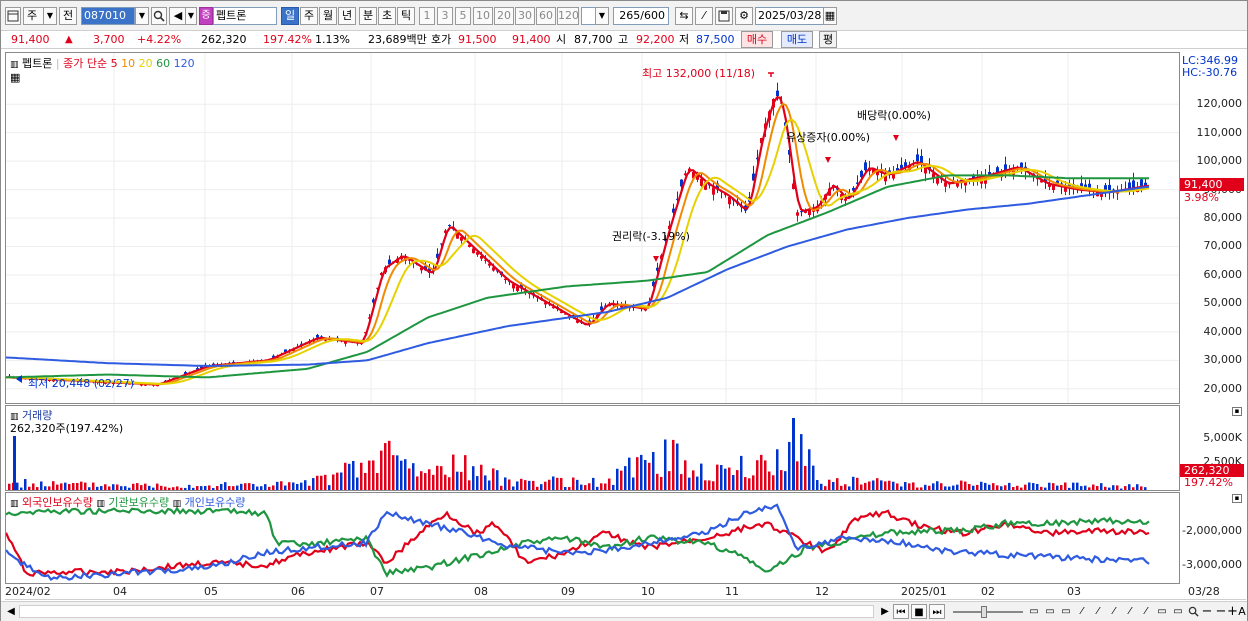 This screenshot has width=1248, height=621. Describe the element at coordinates (1146, 611) in the screenshot. I see `draw-icon-5: ⁄` at that location.